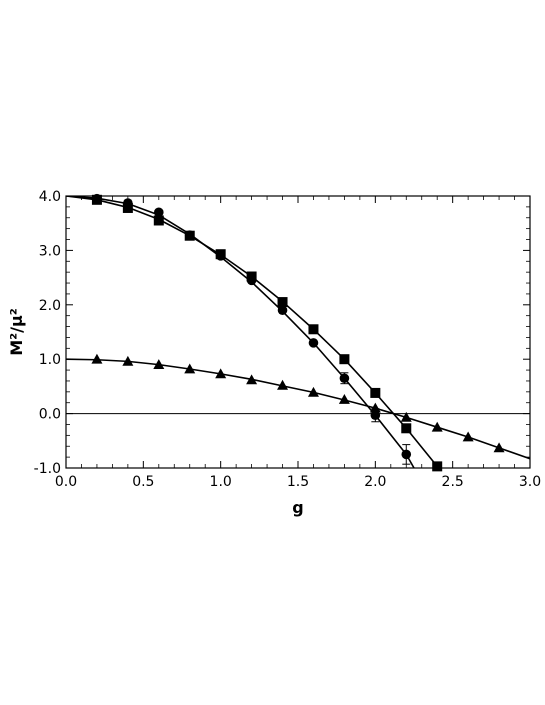 This screenshot has width=545, height=705. What do you see at coordinates (50, 306) in the screenshot?
I see `y-tick-label-3: 2.0` at bounding box center [50, 306].